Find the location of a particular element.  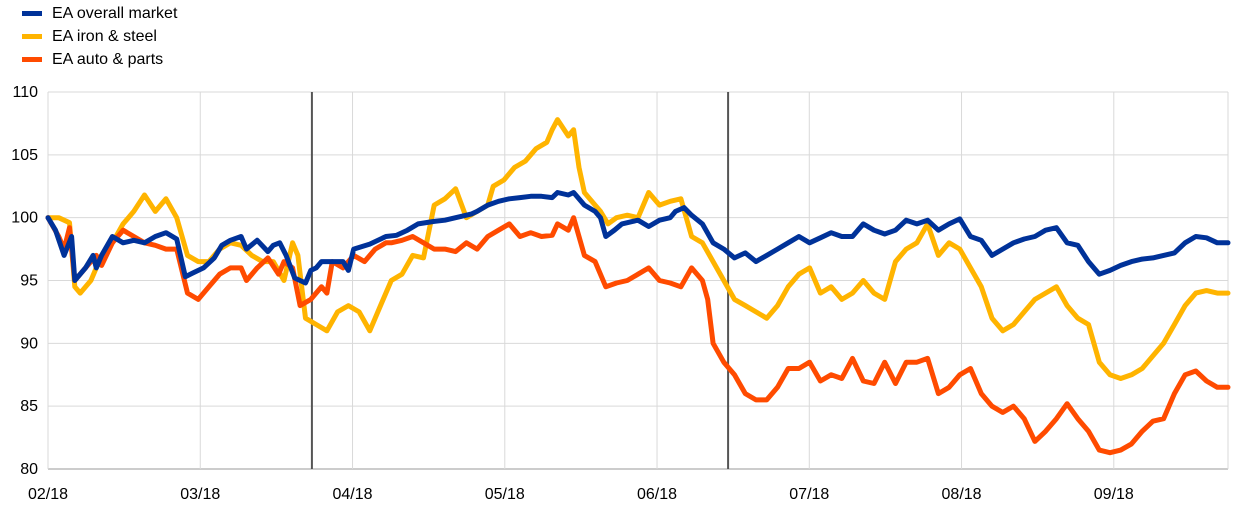

x-tick-label: 04/18 is located at coordinates (352, 494).